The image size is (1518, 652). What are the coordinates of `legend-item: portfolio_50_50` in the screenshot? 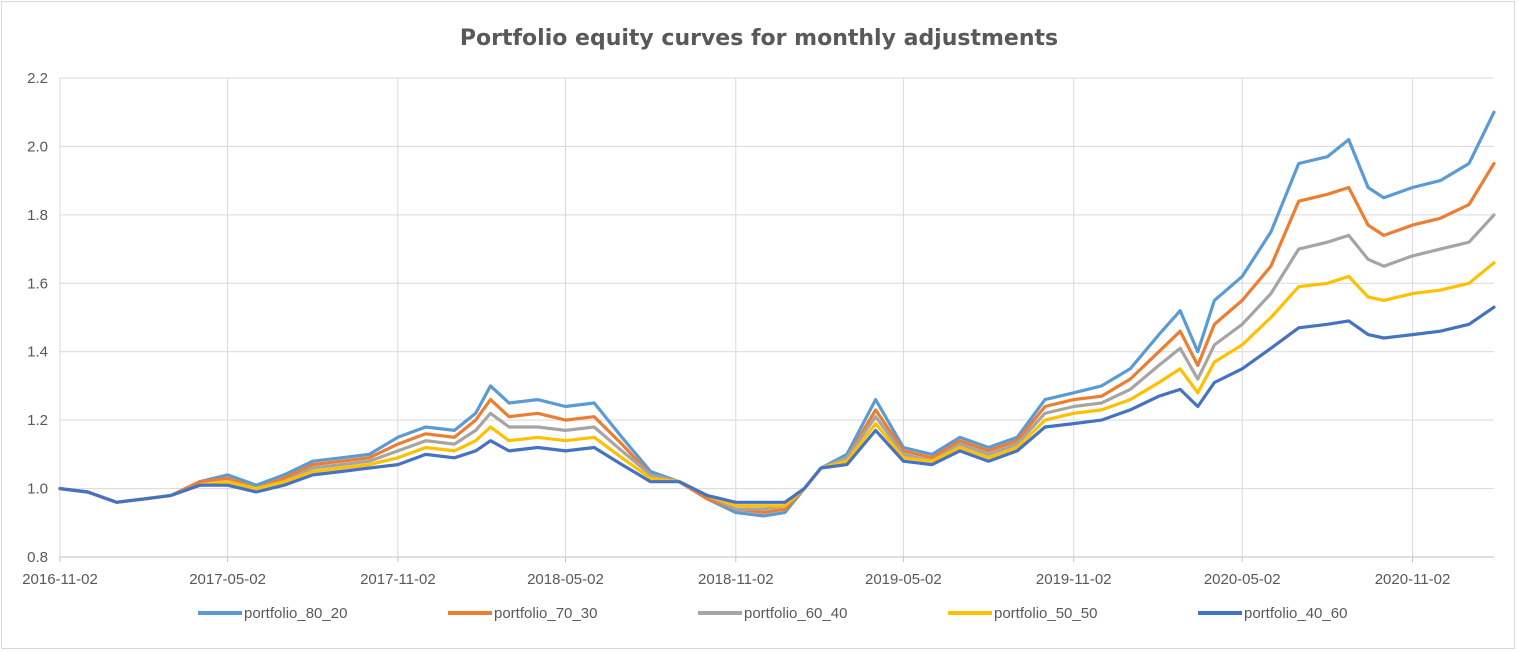 It's located at (1022, 613).